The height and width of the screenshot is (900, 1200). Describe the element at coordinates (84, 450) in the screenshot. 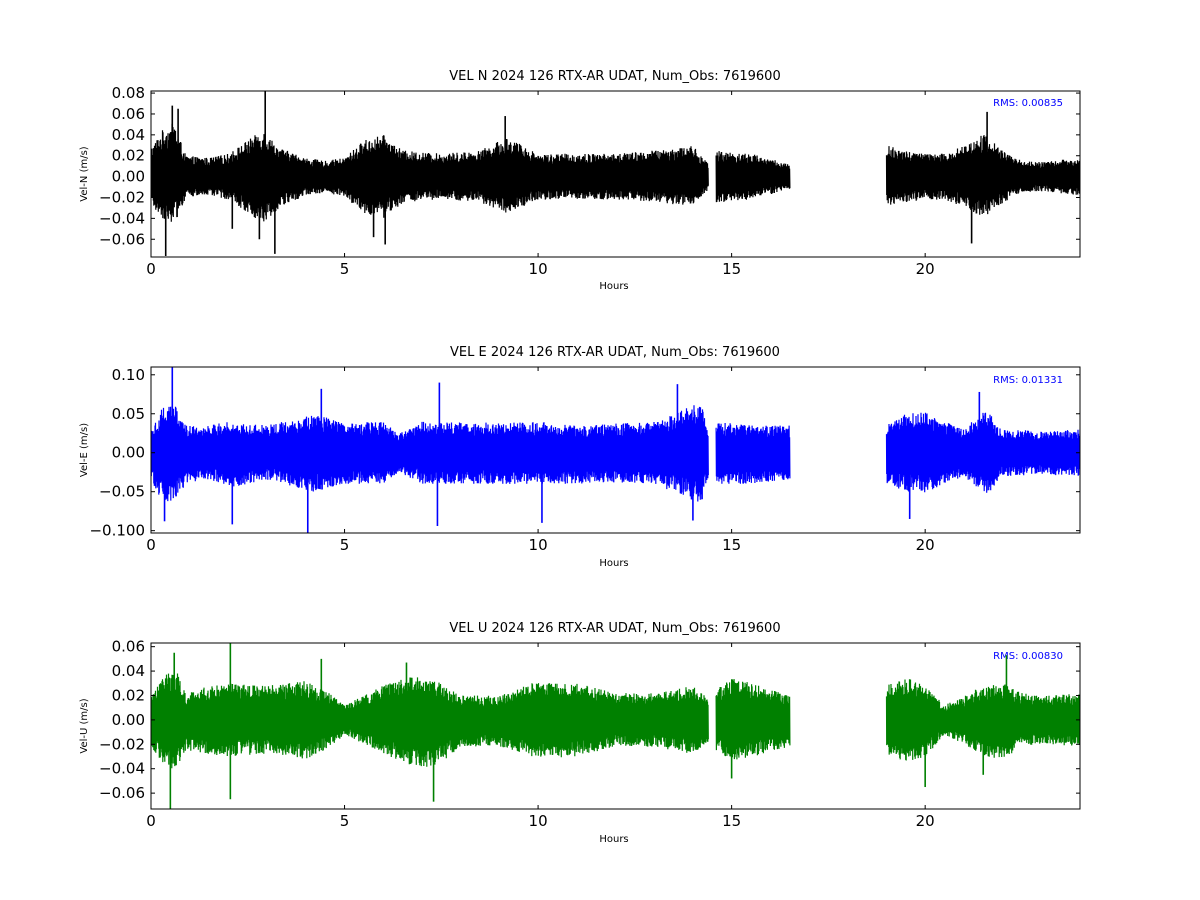

I see `y-axis-label: Vel-E (m/s)` at that location.